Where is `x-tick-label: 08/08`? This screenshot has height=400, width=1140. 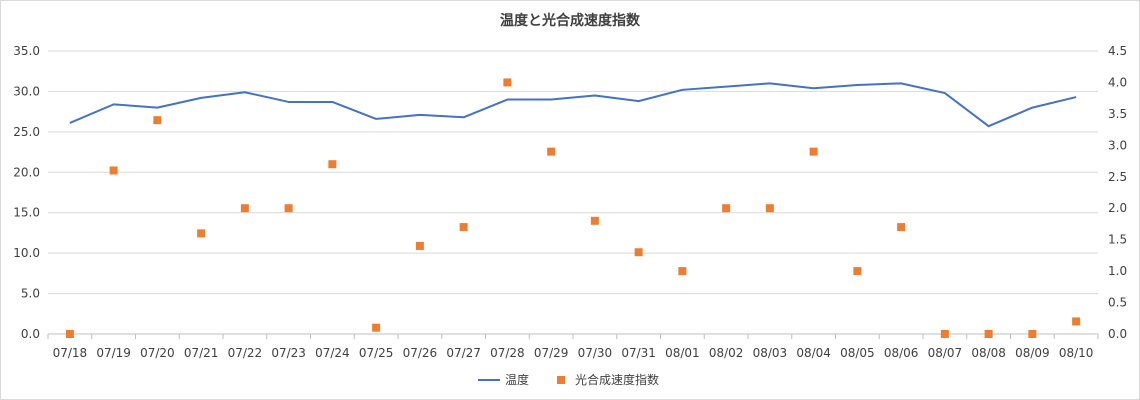 x-tick-label: 08/08 is located at coordinates (988, 353).